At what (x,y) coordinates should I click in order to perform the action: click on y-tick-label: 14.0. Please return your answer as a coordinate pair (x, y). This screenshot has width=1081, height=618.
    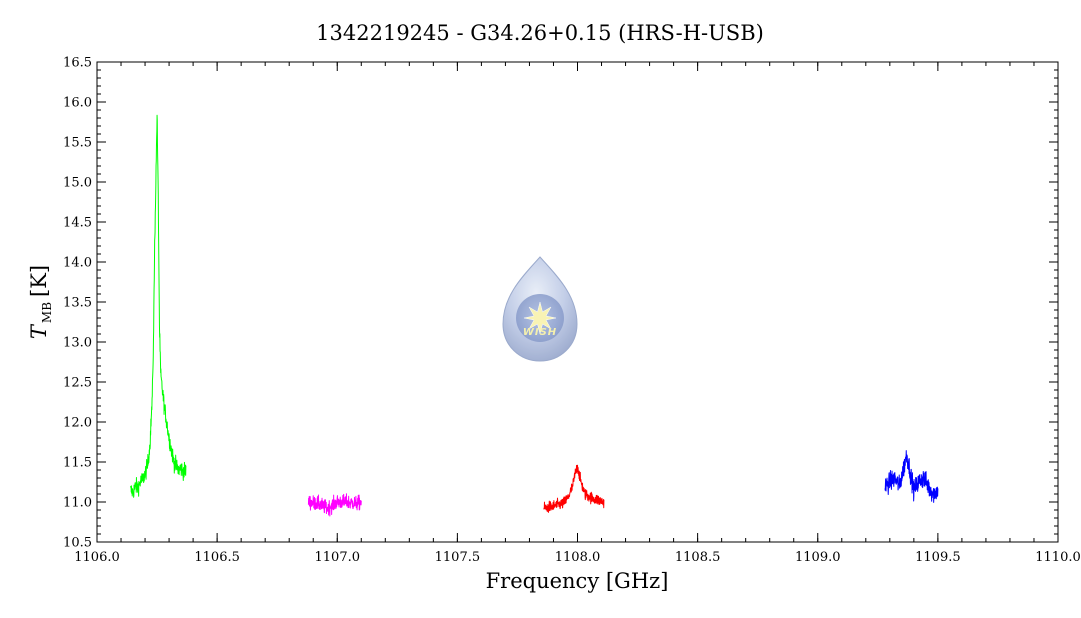
    Looking at the image, I should click on (77, 263).